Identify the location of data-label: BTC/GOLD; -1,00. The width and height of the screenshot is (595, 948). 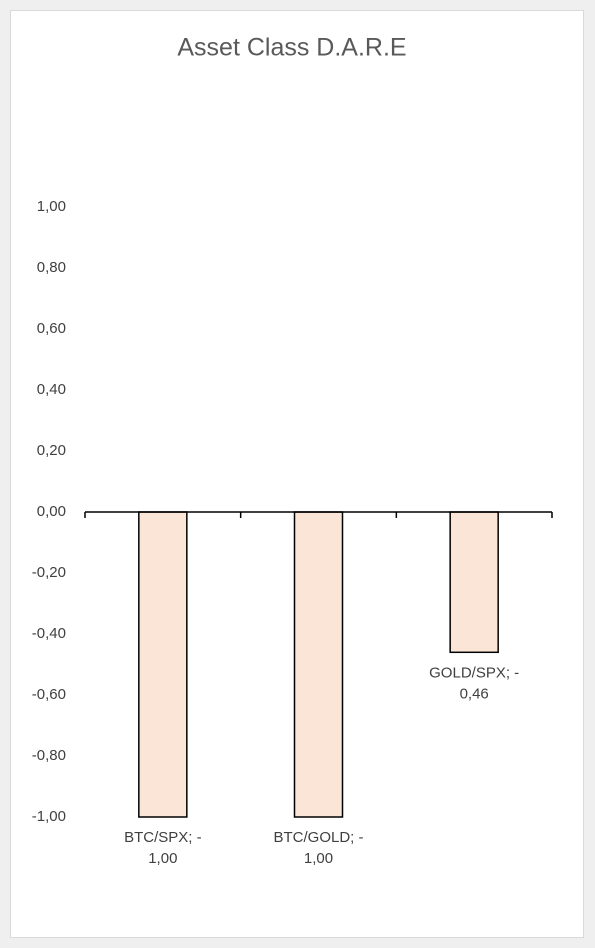
(318, 848).